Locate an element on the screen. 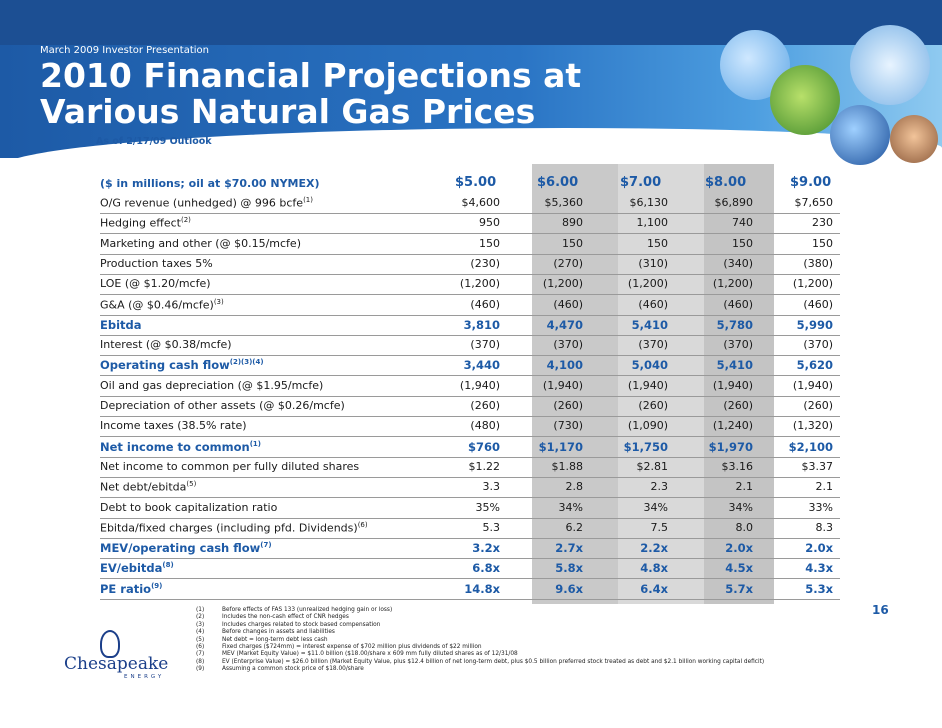  price-header-9: $9.00 is located at coordinates (811, 182).